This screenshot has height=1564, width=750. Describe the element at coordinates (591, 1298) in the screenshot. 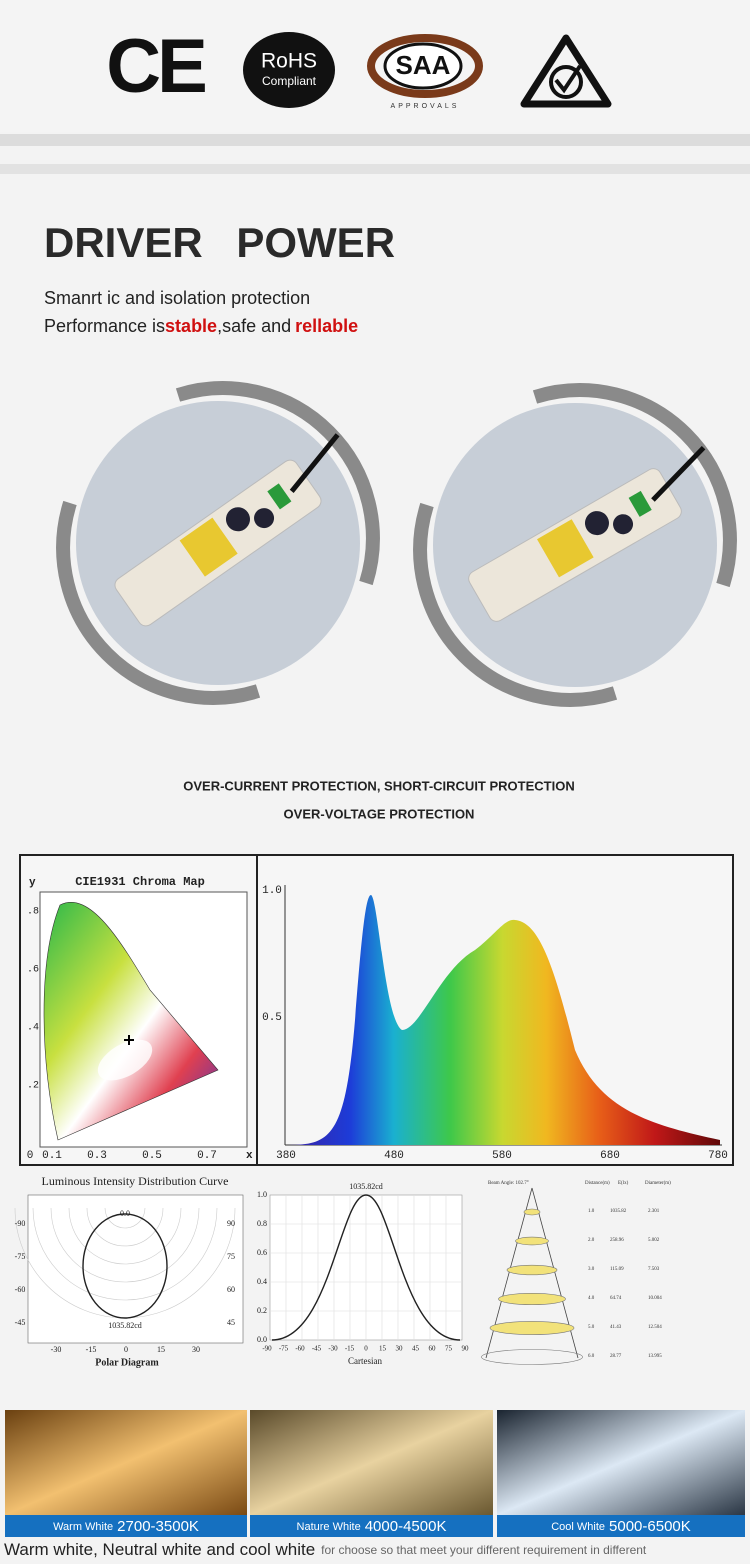

I see `beam-cell: 4.0` at that location.